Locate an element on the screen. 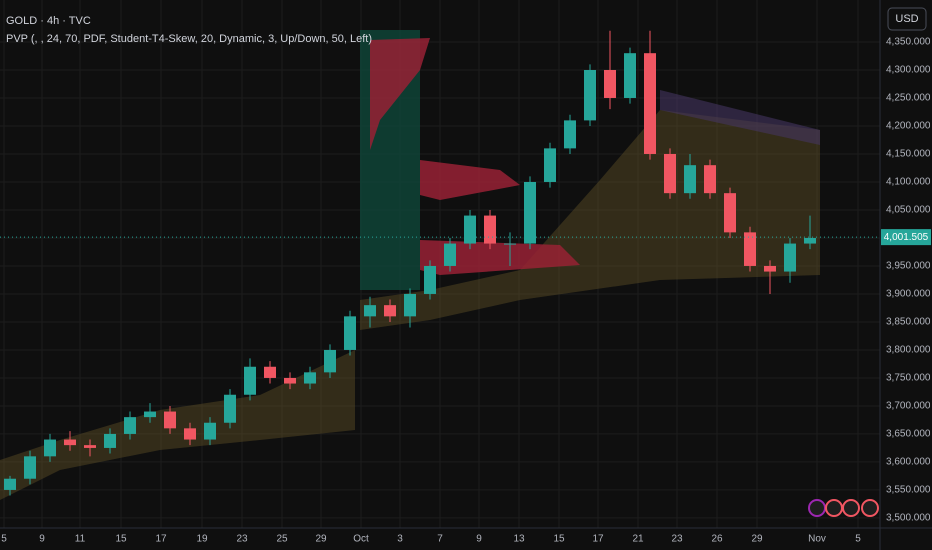 This screenshot has height=550, width=932. last-price-tag is located at coordinates (906, 237).